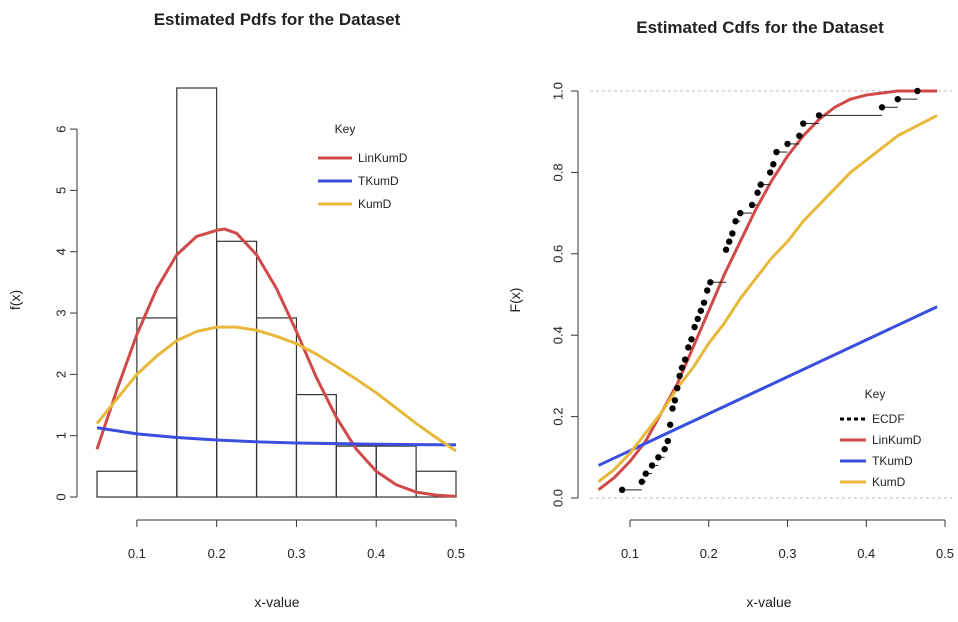 Image resolution: width=958 pixels, height=622 pixels. What do you see at coordinates (515, 300) in the screenshot?
I see `cdf-y-axis-label: F(x)` at bounding box center [515, 300].